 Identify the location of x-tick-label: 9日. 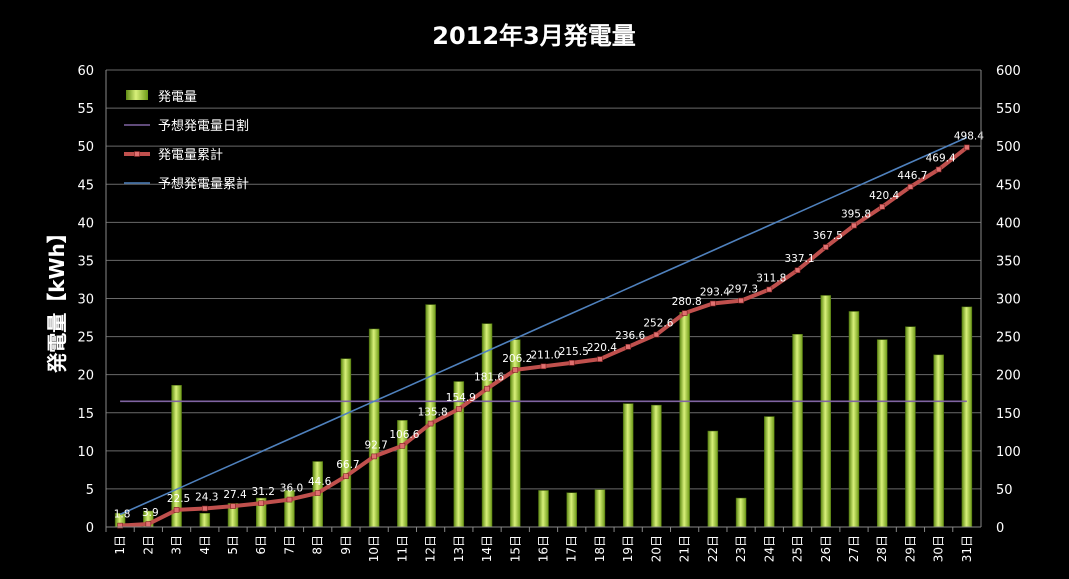
(346, 545).